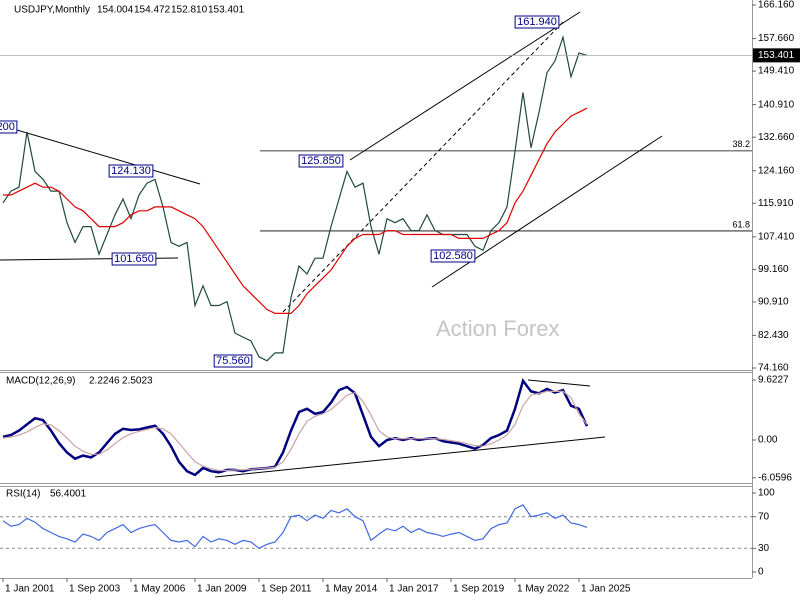  What do you see at coordinates (543, 589) in the screenshot?
I see `x-tick-label: 1 May 2022` at bounding box center [543, 589].